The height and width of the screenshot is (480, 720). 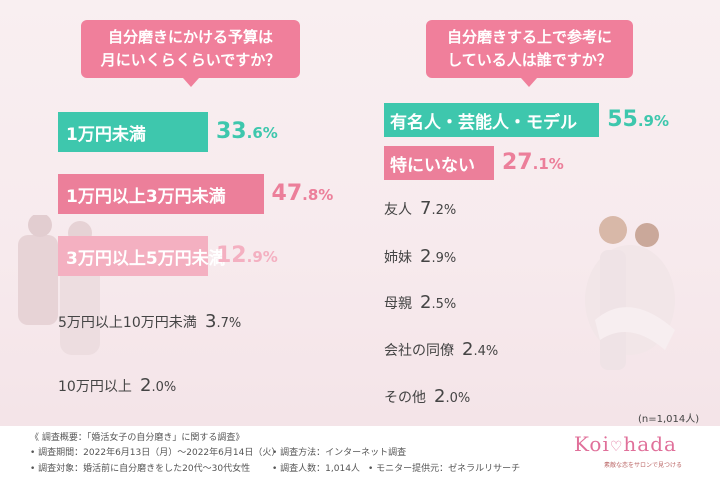 What do you see at coordinates (444, 258) in the screenshot?
I see `right-value-dec-3: .9%` at bounding box center [444, 258].